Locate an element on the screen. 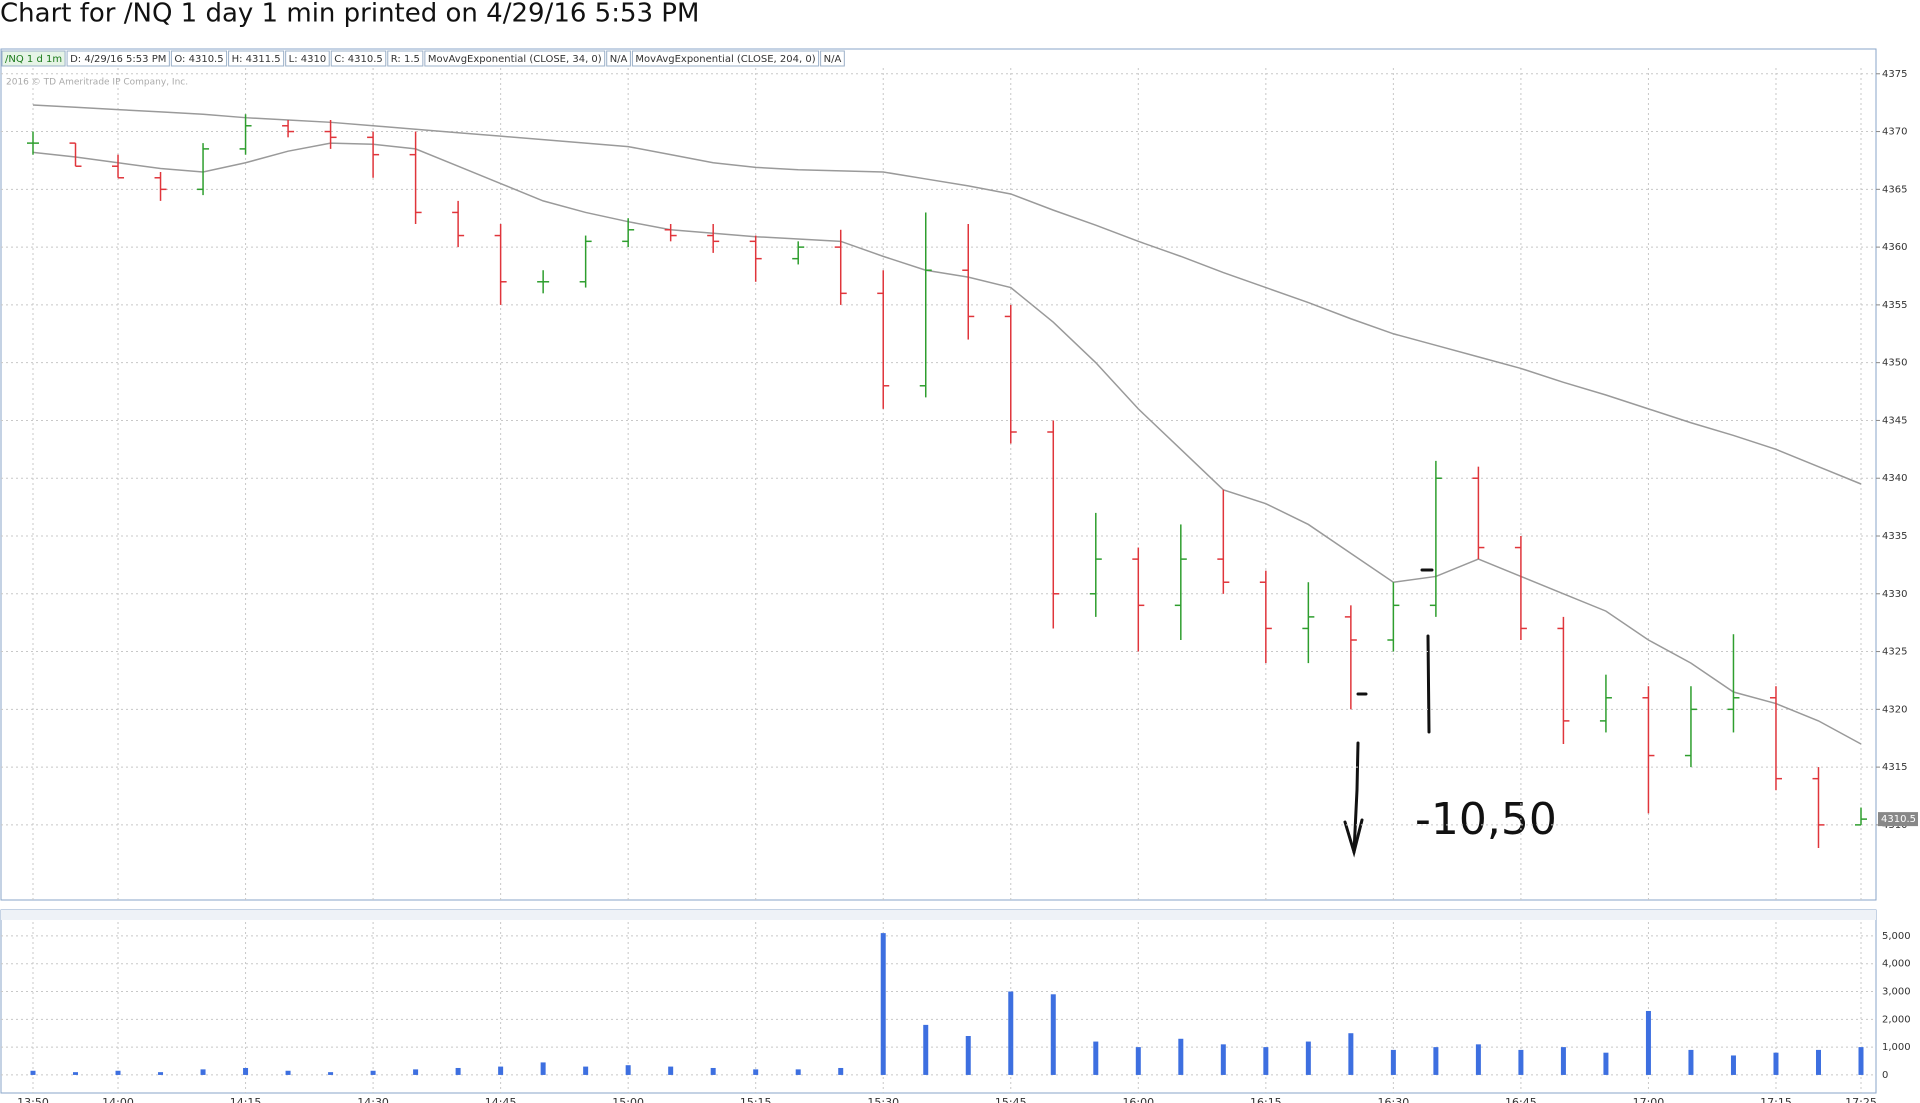 The image size is (1920, 1103). x-tick-label: 14:00 is located at coordinates (118, 1099).